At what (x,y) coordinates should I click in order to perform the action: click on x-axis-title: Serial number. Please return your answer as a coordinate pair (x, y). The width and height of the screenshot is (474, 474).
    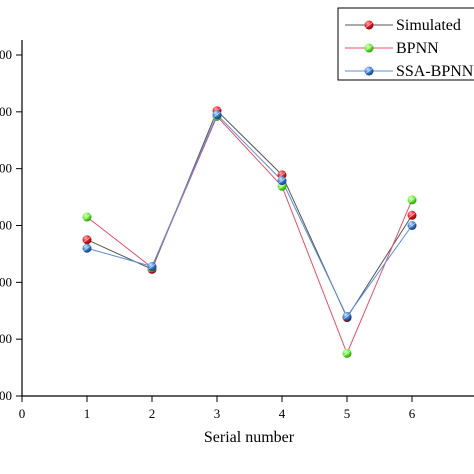
    Looking at the image, I should click on (249, 437).